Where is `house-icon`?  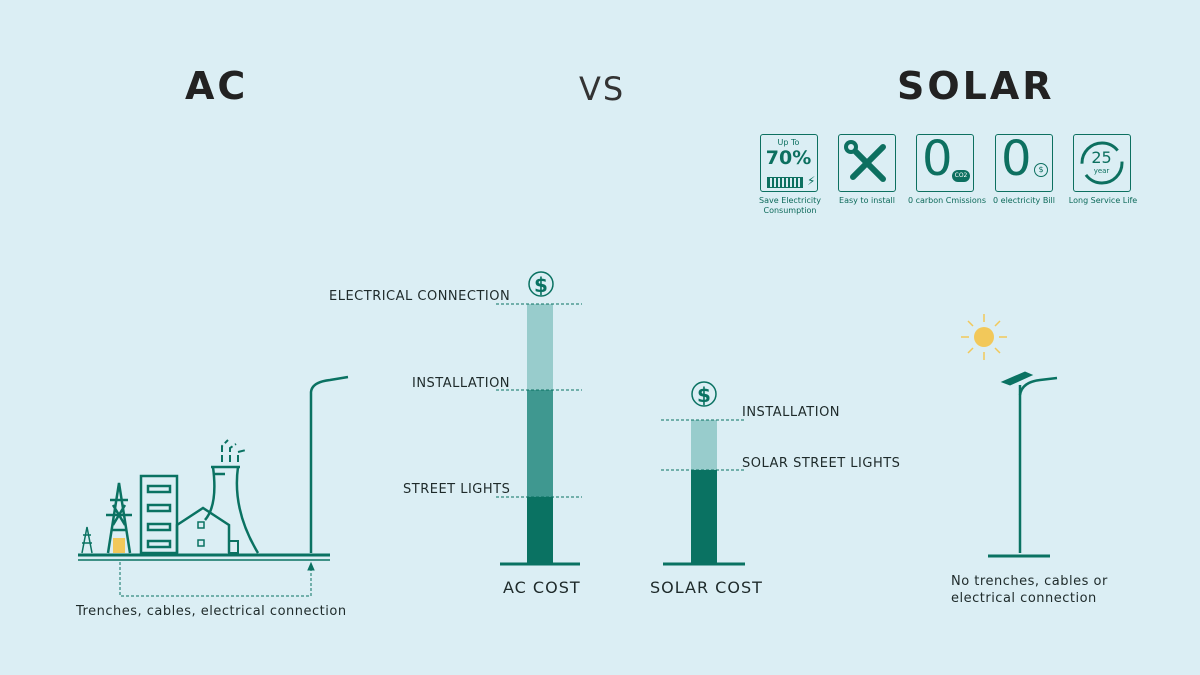
house-icon is located at coordinates (207, 530).